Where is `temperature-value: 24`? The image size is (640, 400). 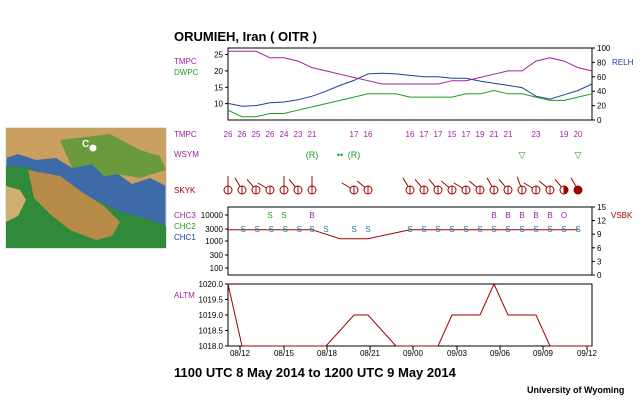
temperature-value: 24 is located at coordinates (284, 134).